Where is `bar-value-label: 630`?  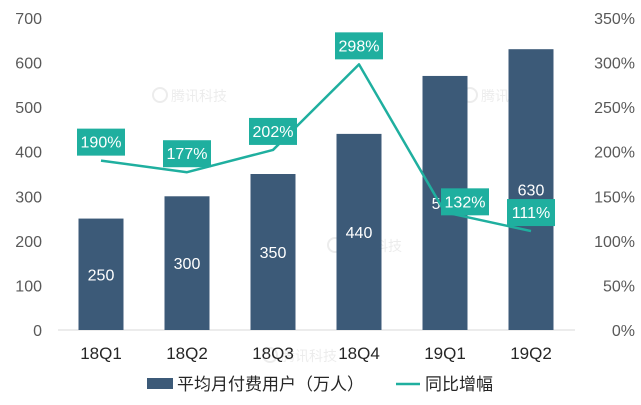 bar-value-label: 630 is located at coordinates (531, 191).